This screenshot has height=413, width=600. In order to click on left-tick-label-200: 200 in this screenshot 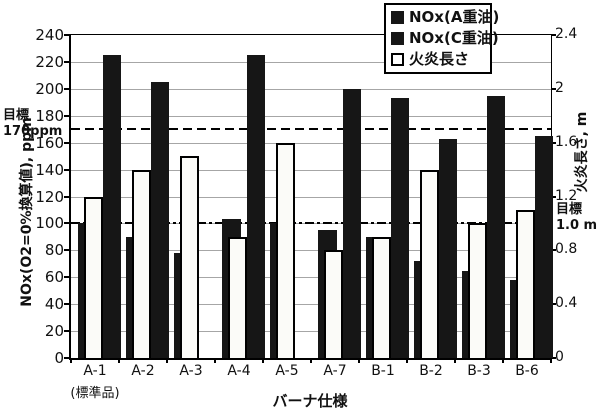, I will do `click(49, 88)`.